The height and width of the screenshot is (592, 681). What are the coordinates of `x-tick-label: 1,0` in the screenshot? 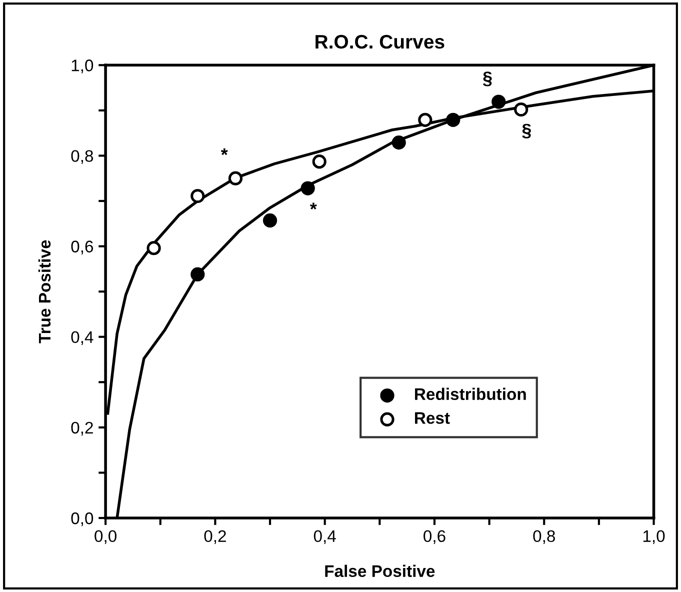 It's located at (654, 537).